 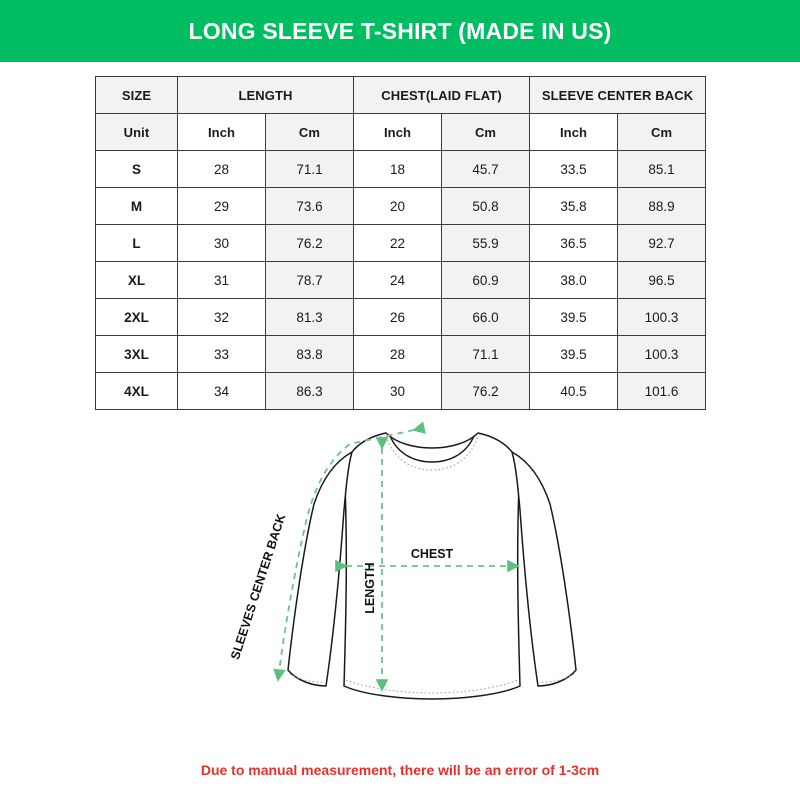 I want to click on cell-chest-cm: 50.8, so click(x=486, y=206).